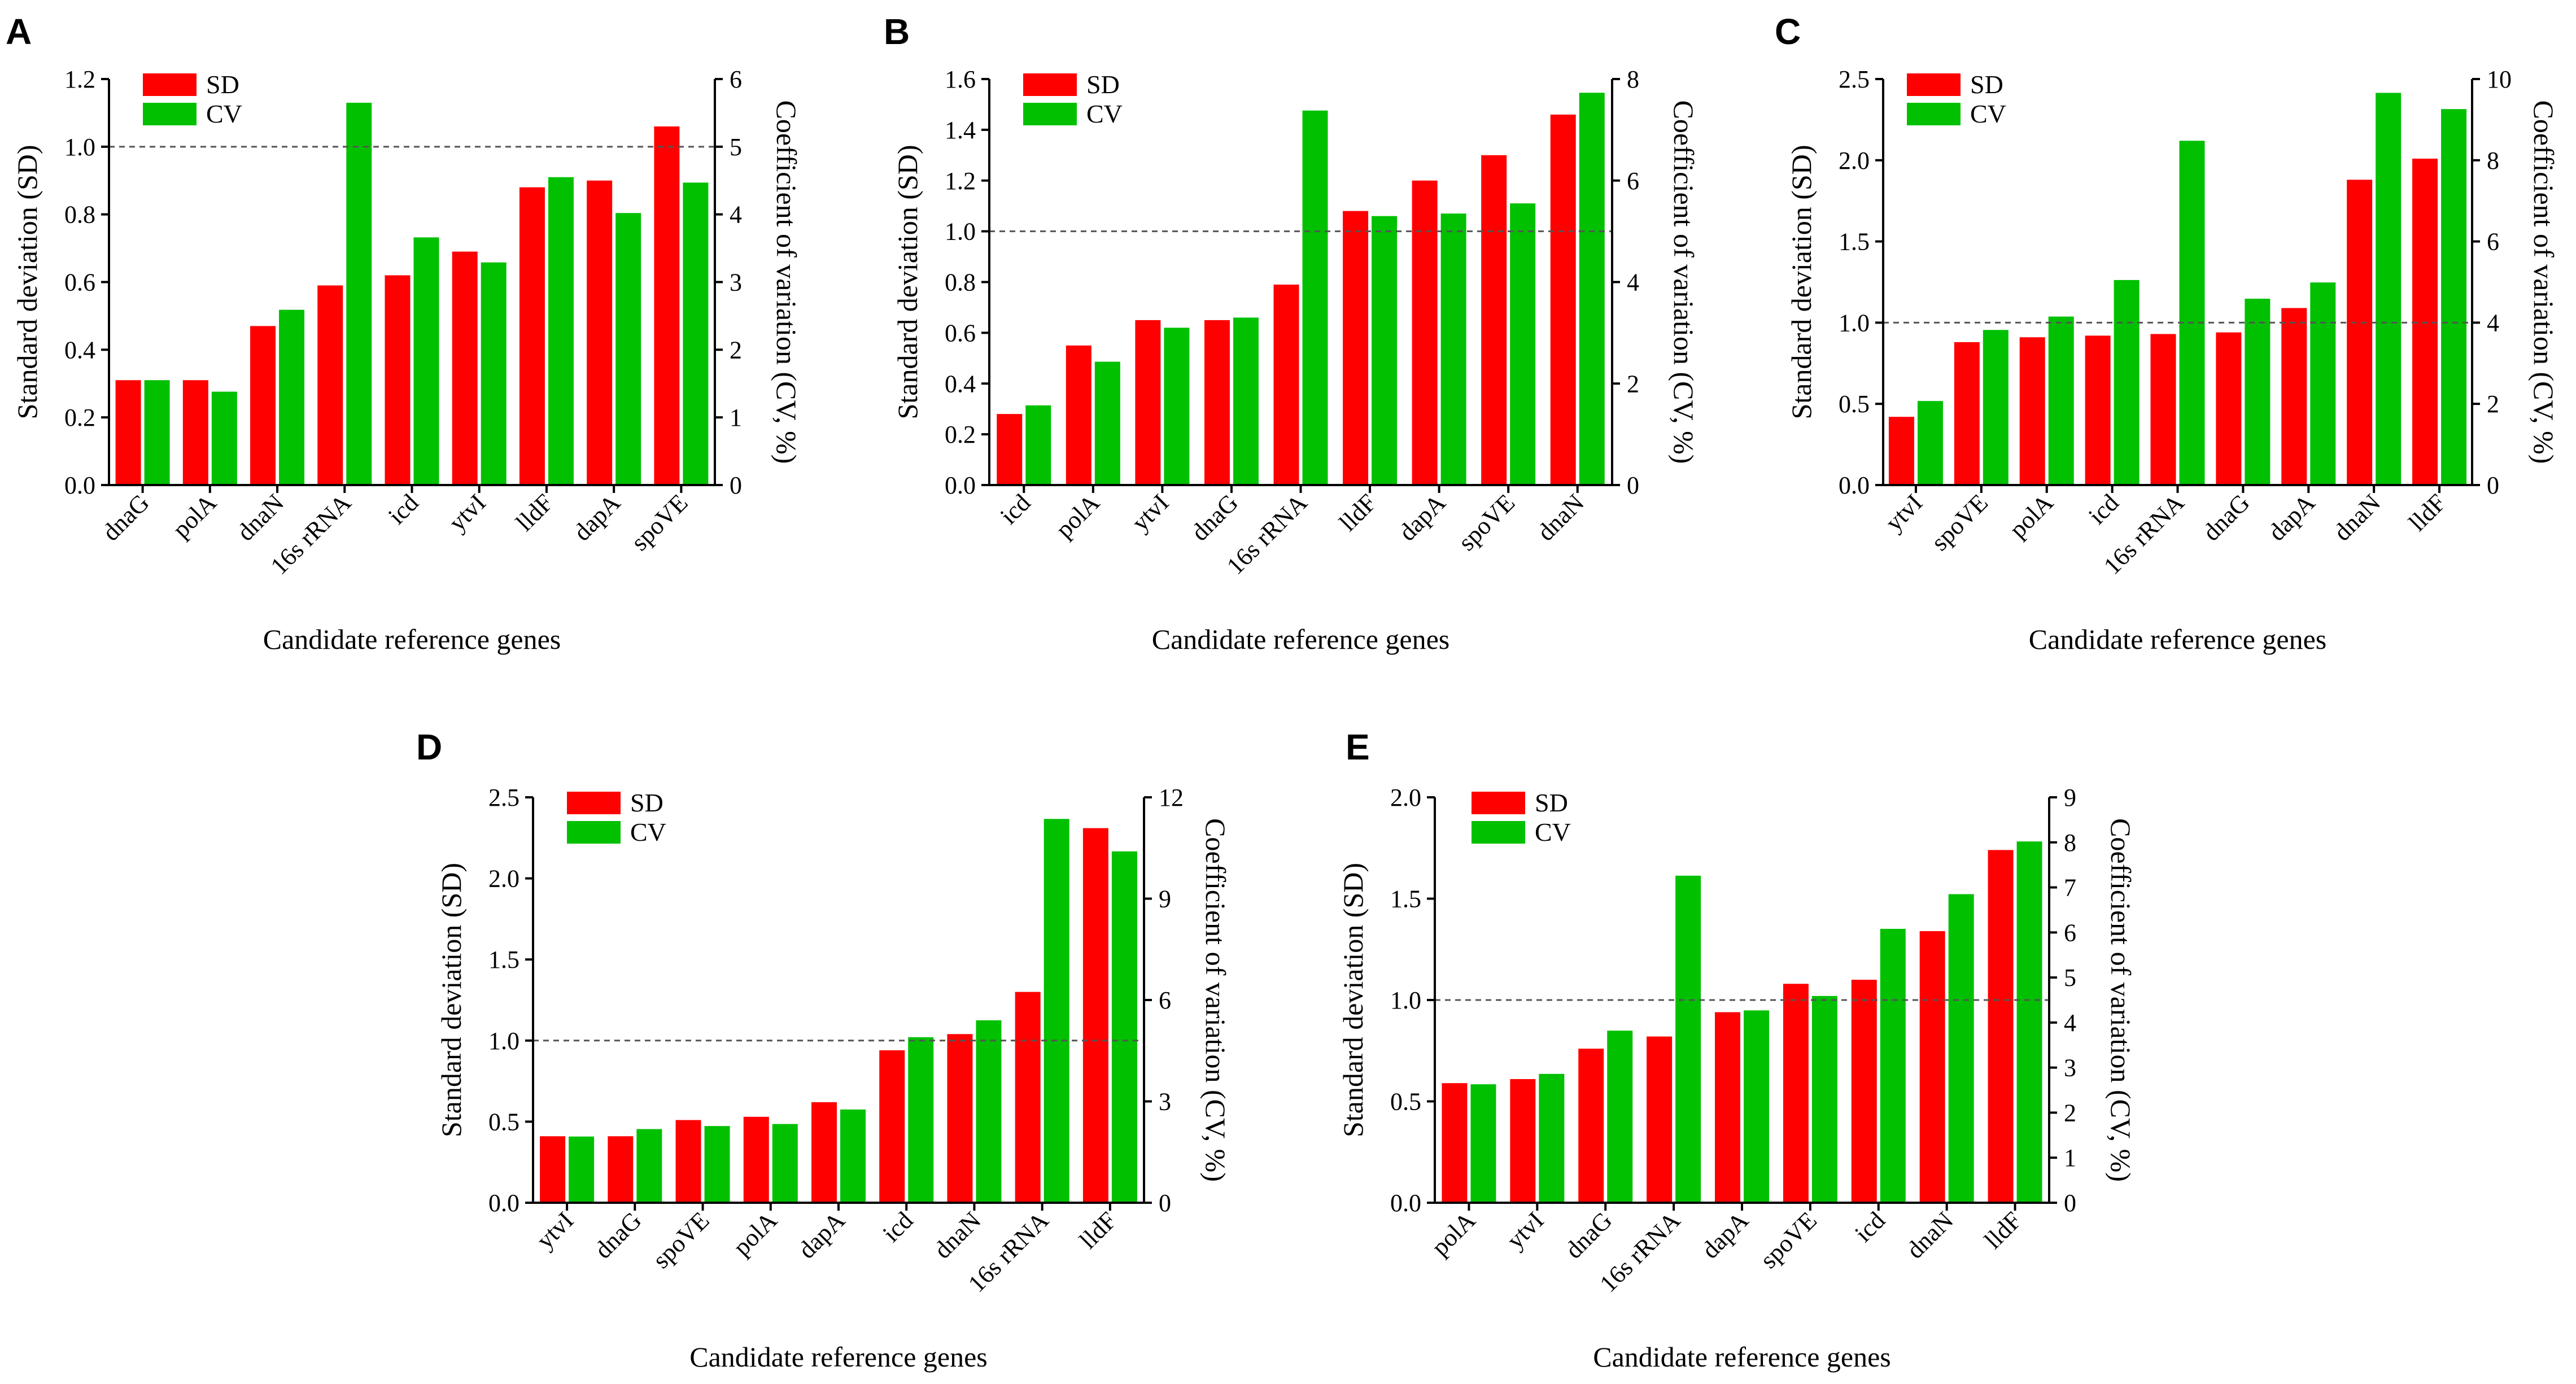 The image size is (2576, 1384). What do you see at coordinates (960, 384) in the screenshot?
I see `y-tick-label: 0.4` at bounding box center [960, 384].